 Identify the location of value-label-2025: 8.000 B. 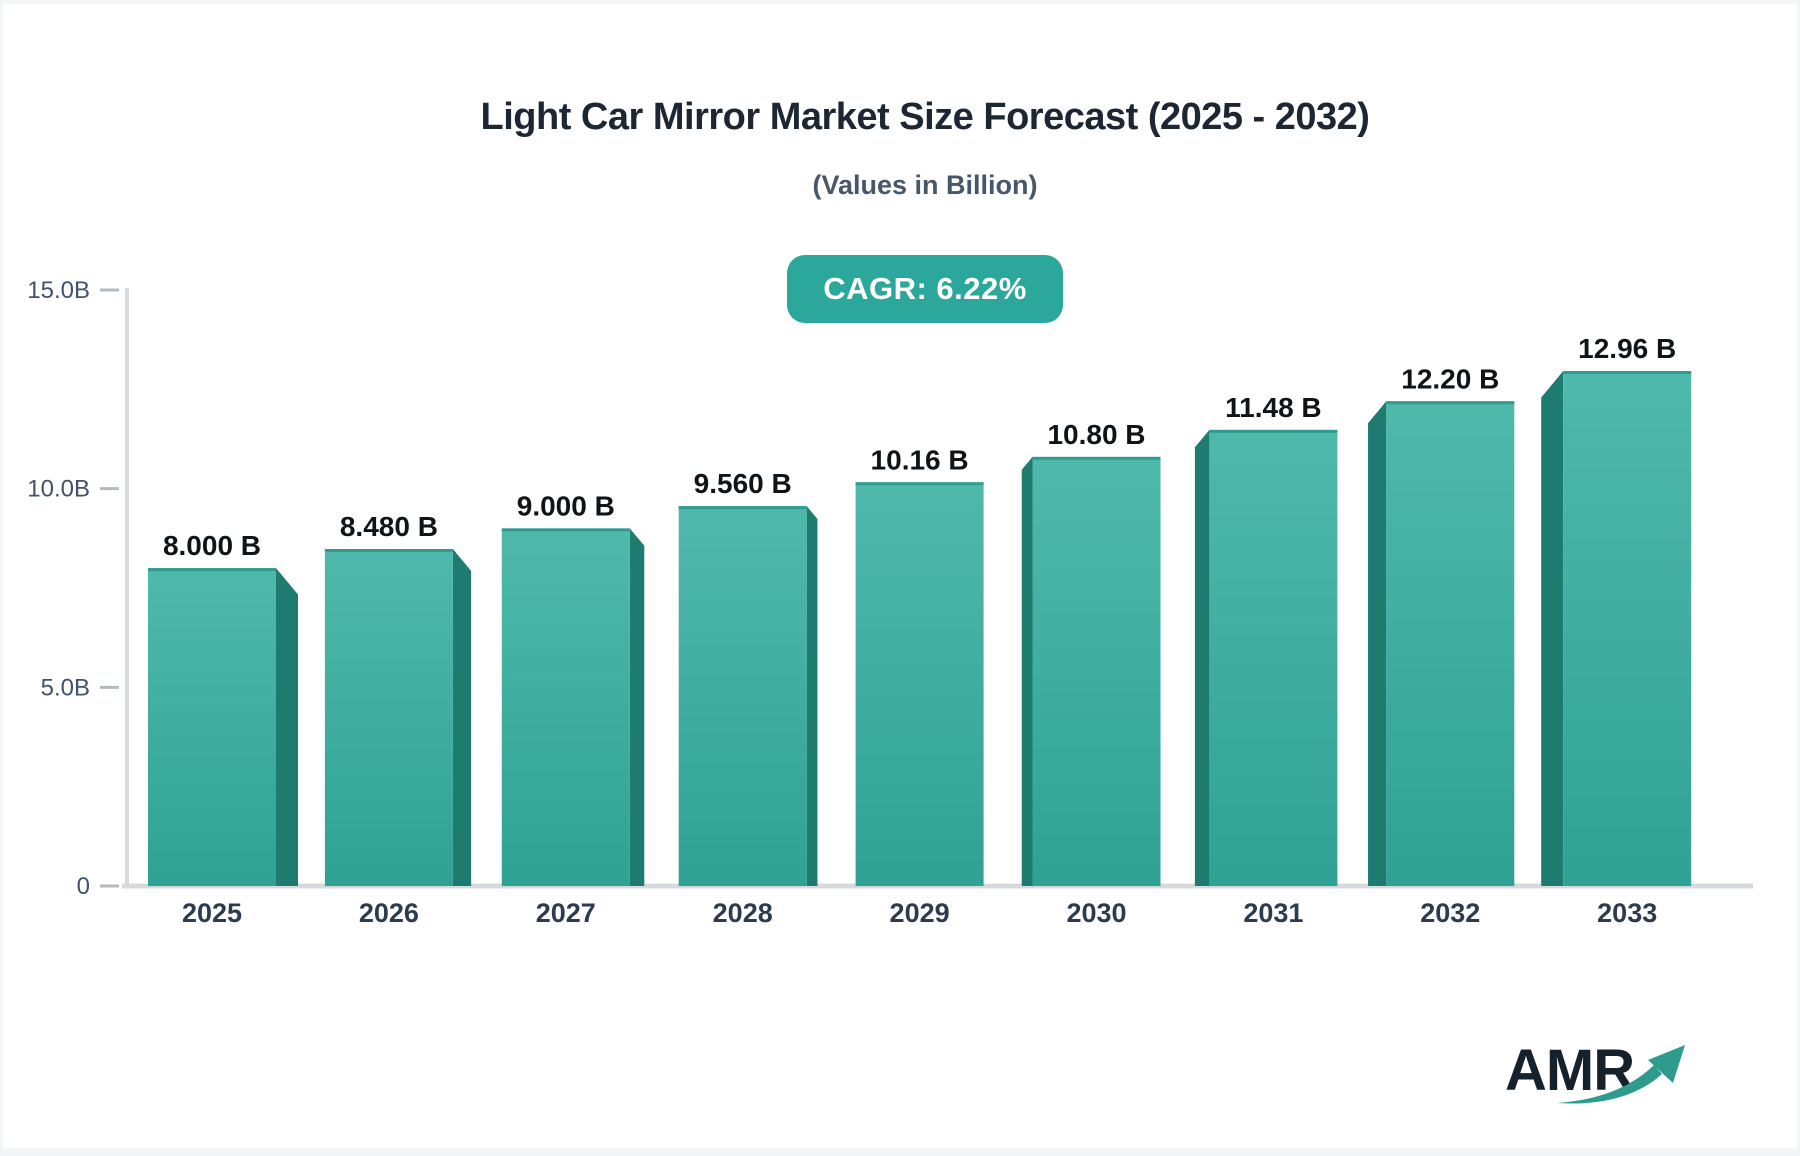
(212, 545).